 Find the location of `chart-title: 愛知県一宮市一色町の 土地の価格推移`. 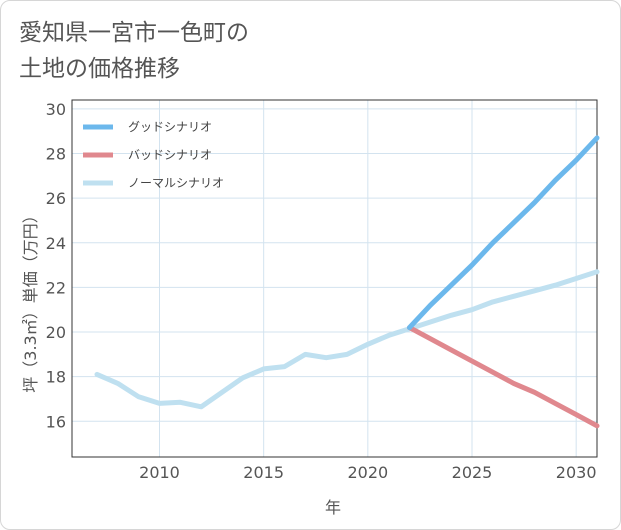

chart-title: 愛知県一宮市一色町の 土地の価格推移 is located at coordinates (134, 51).